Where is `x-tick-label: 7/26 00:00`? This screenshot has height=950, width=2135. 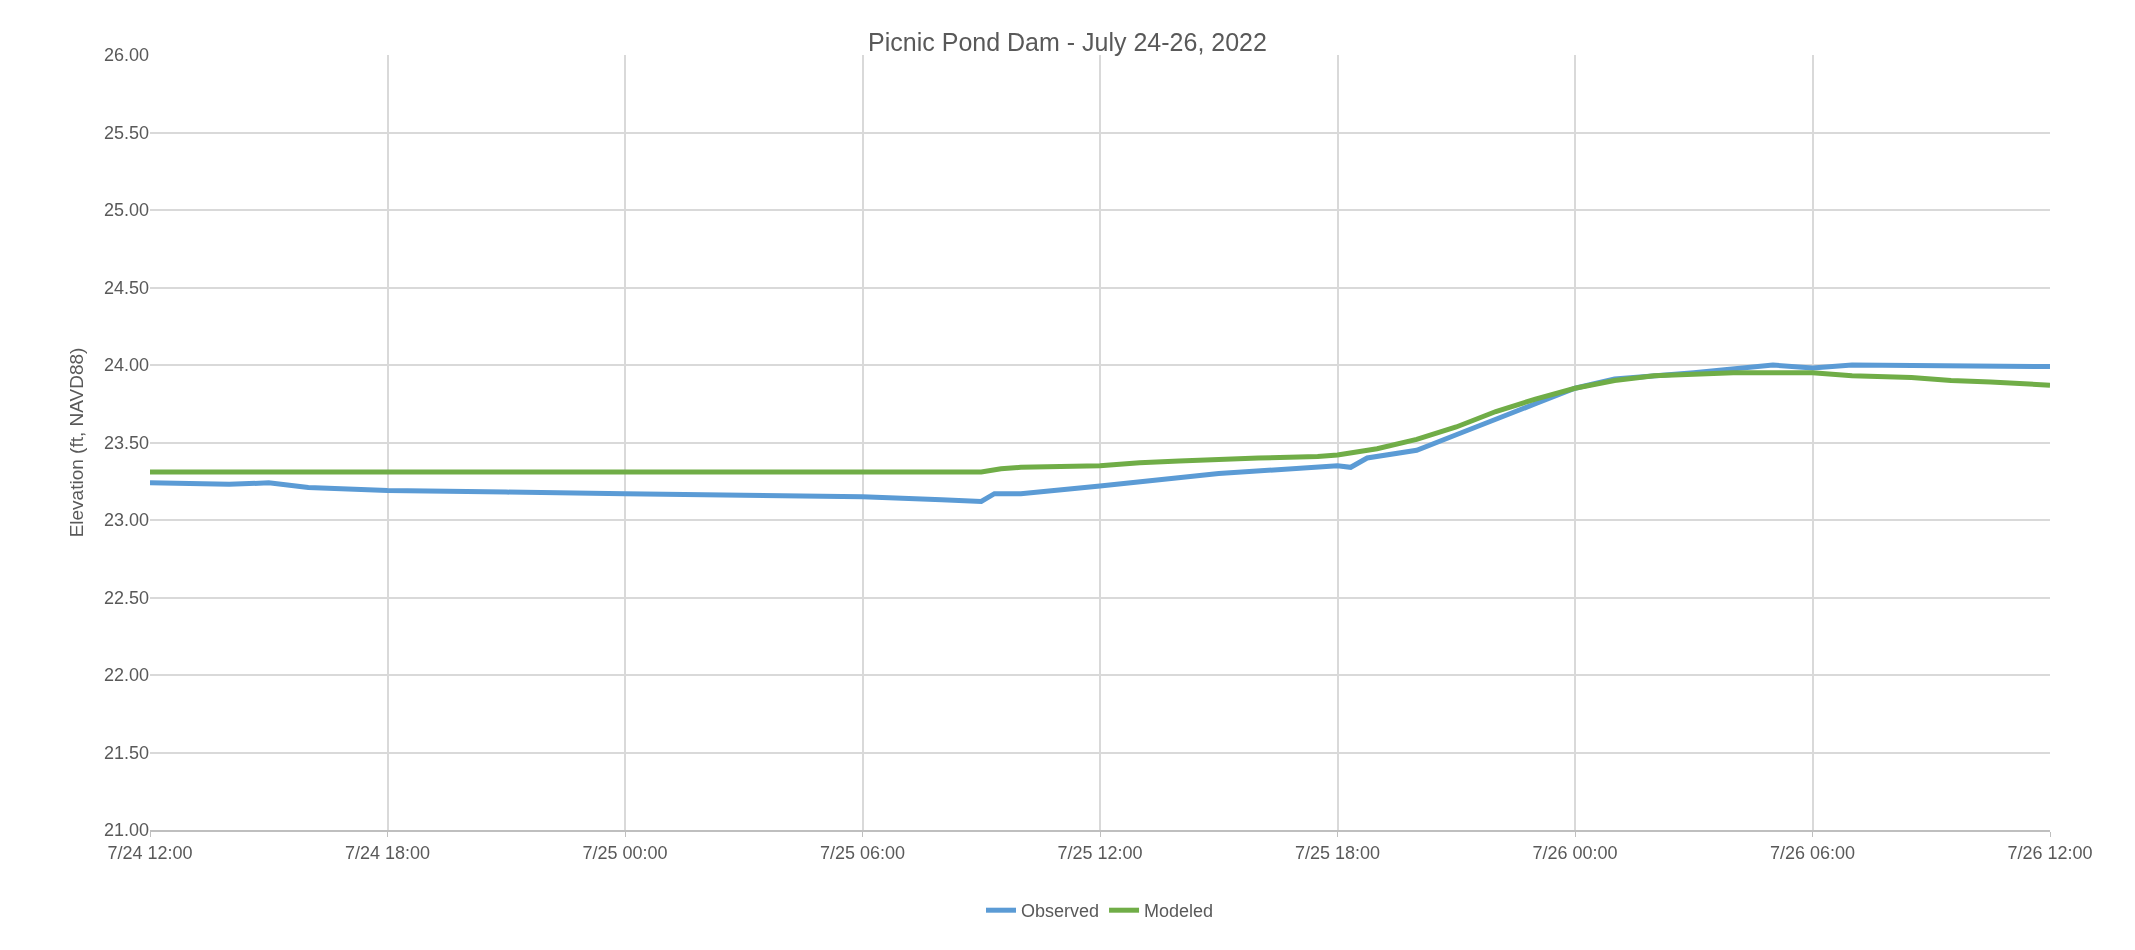 x-tick-label: 7/26 00:00 is located at coordinates (1575, 852).